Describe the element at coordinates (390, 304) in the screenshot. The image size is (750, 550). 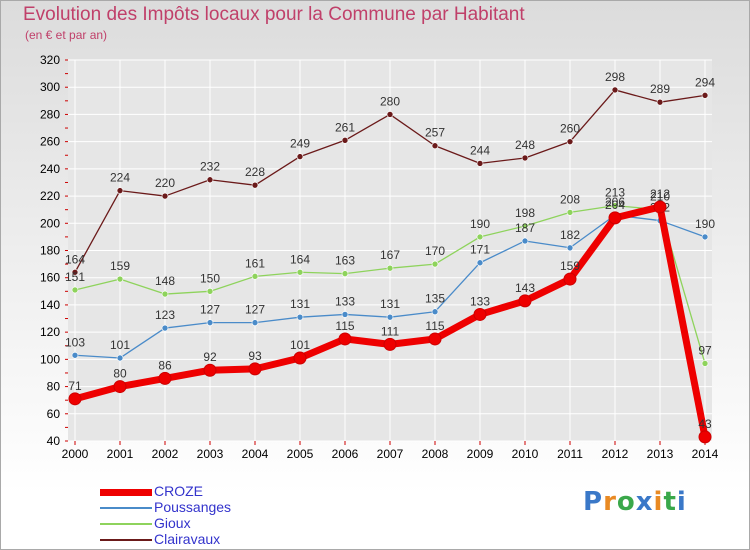
I see `data-label: 131` at that location.